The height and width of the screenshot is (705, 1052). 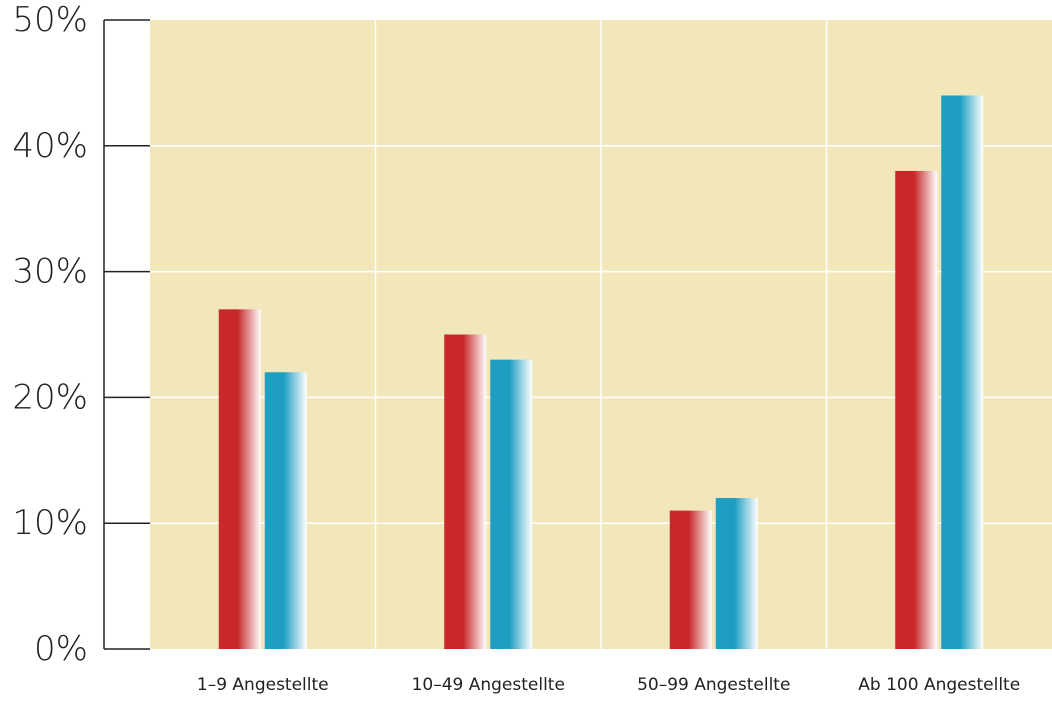 I want to click on x-tick-label: 1–9 Angestellte, so click(x=263, y=685).